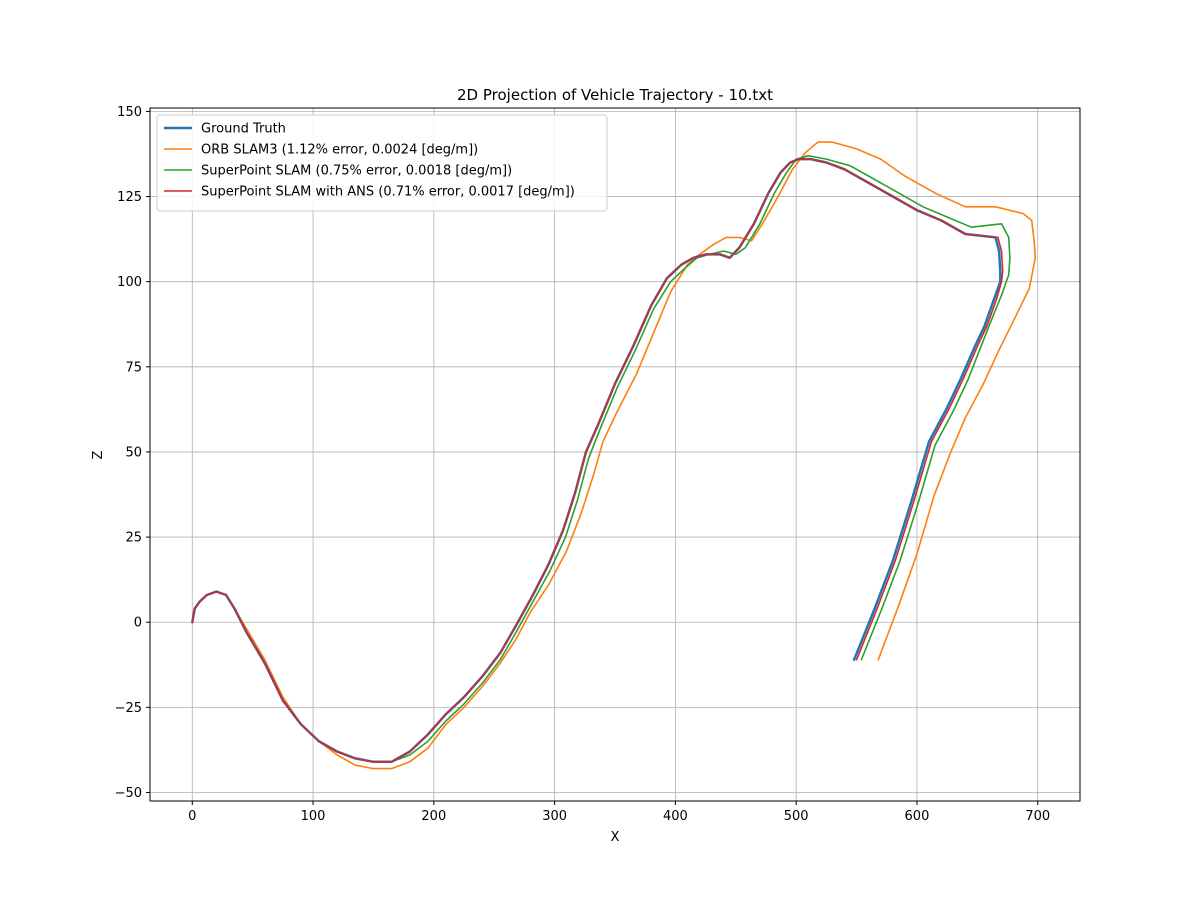 Image resolution: width=1200 pixels, height=900 pixels. Describe the element at coordinates (675, 816) in the screenshot. I see `x-tick-label: 400` at that location.